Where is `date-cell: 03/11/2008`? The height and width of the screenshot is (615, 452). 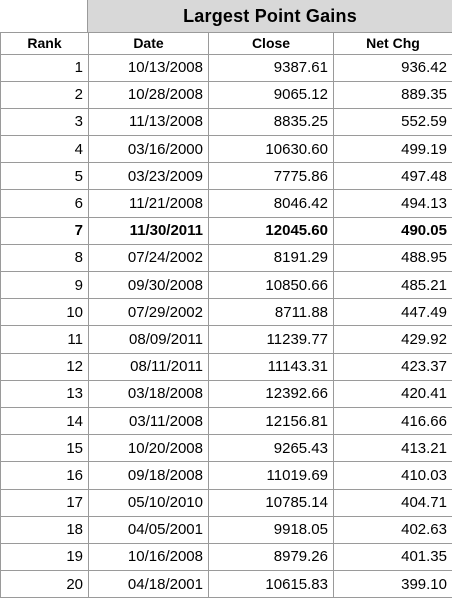 date-cell: 03/11/2008 is located at coordinates (148, 421).